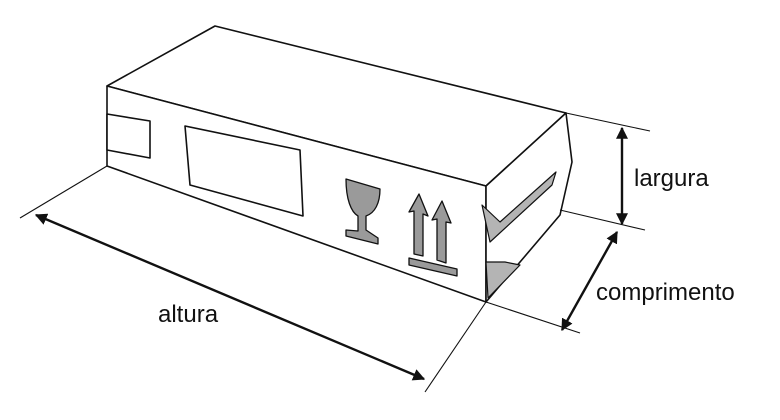  I want to click on box-small-label, so click(128, 136).